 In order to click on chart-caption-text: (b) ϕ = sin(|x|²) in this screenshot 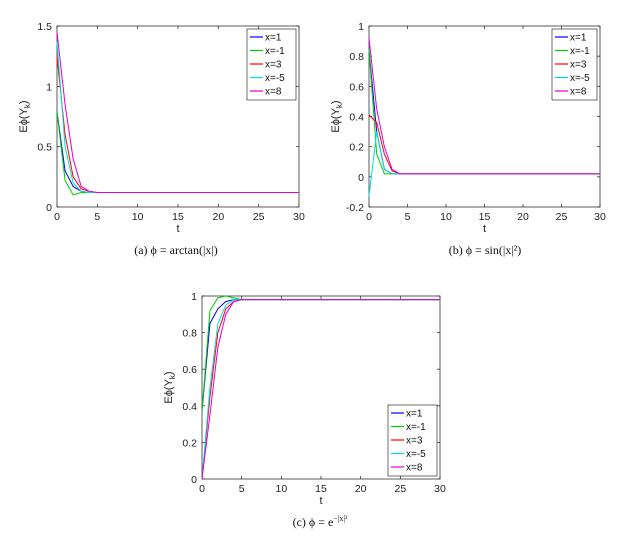, I will do `click(485, 250)`.